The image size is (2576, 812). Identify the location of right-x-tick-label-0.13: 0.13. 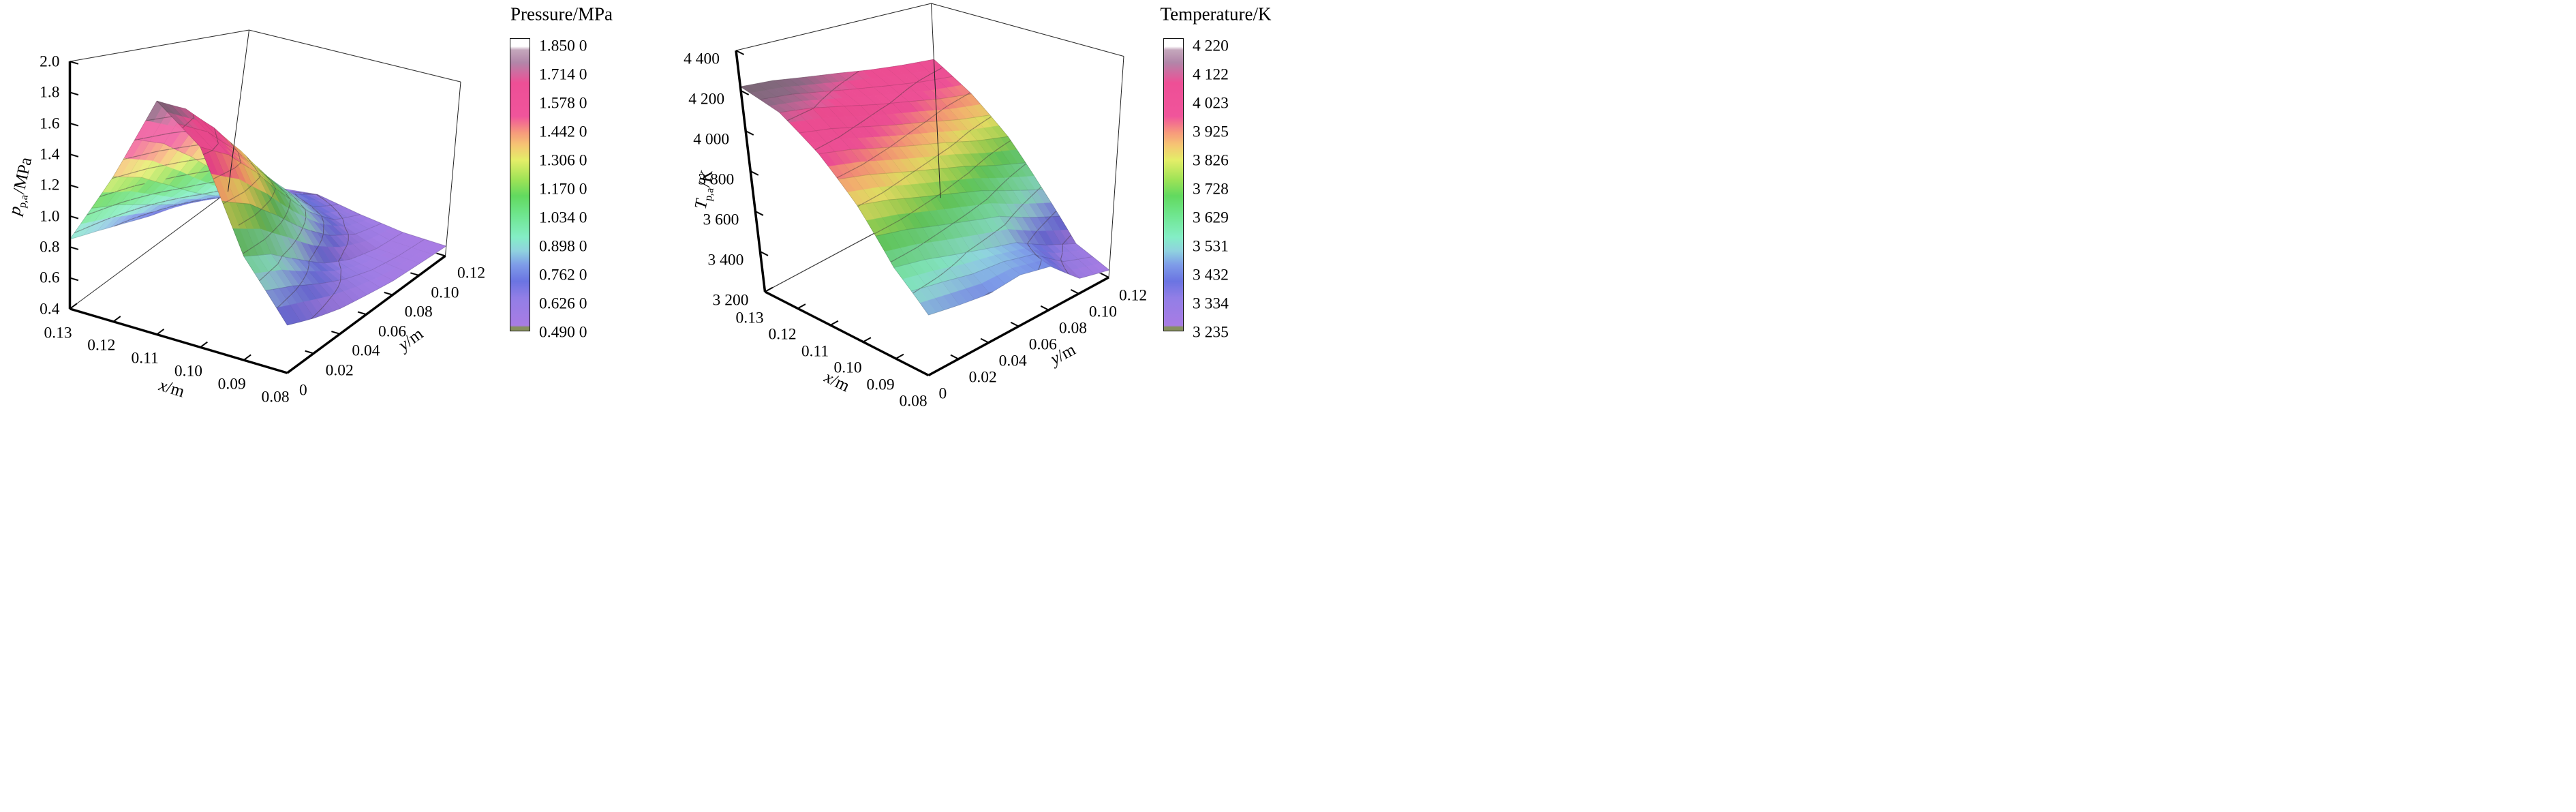
(749, 317).